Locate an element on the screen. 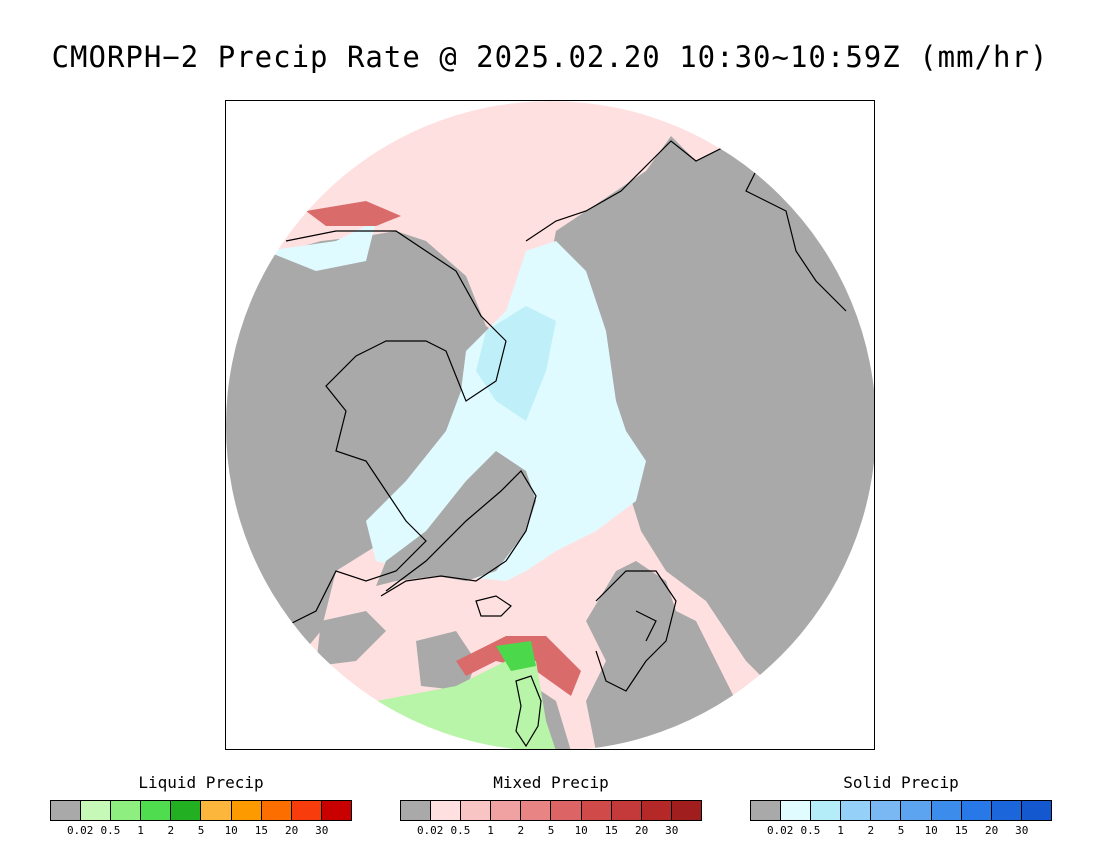 This screenshot has width=1100, height=850. legend-title: Liquid Precip is located at coordinates (201, 782).